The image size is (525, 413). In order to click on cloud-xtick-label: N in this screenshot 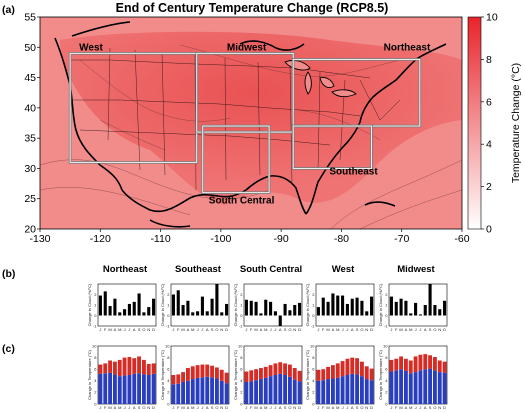, I will do `click(294, 329)`.